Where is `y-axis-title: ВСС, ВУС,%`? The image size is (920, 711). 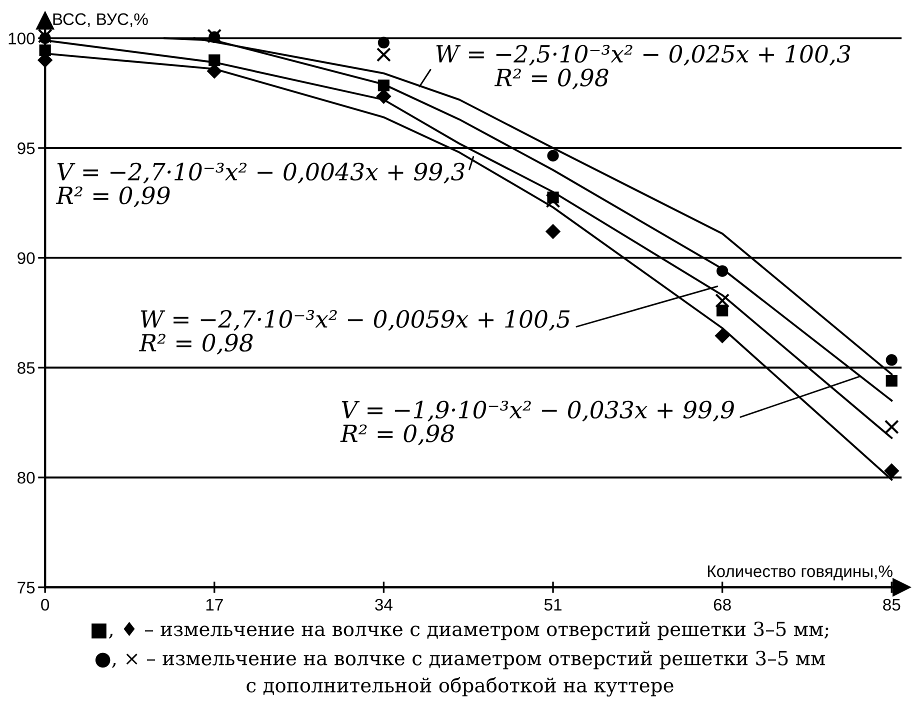 y-axis-title: ВСС, ВУС,% is located at coordinates (100, 20).